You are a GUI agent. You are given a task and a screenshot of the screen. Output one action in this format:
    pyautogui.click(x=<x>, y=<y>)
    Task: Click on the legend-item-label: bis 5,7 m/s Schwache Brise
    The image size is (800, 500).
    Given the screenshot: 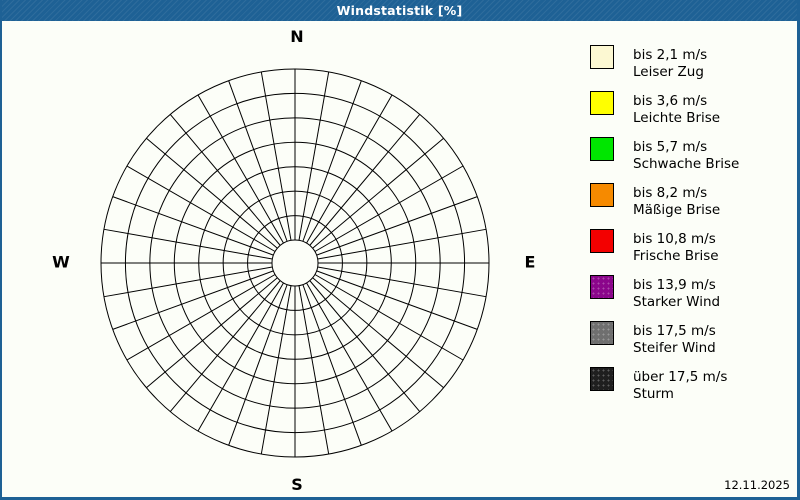 What is the action you would take?
    pyautogui.click(x=686, y=156)
    